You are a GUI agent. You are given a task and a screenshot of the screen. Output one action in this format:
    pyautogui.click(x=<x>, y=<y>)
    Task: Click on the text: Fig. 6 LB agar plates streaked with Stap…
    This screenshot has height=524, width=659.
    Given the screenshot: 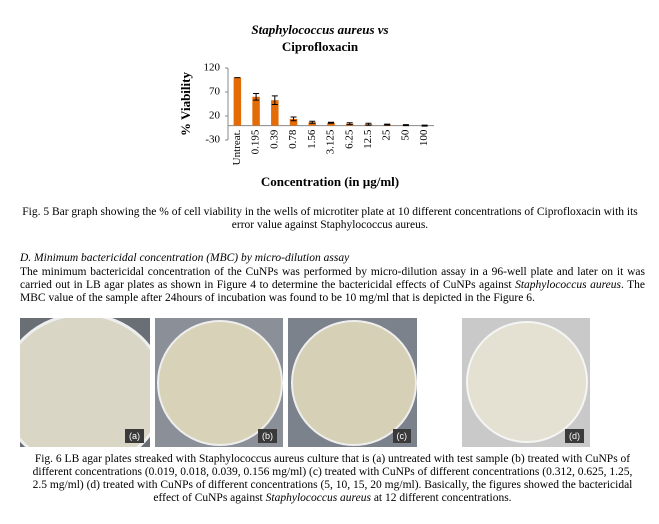 What is the action you would take?
    pyautogui.click(x=332, y=478)
    